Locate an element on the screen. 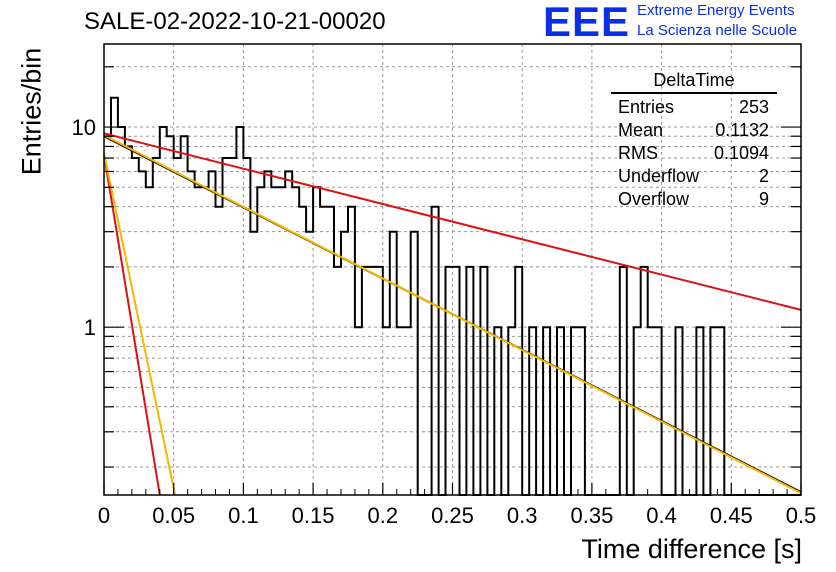 The image size is (836, 572). y-axis-label: Entries/bin is located at coordinates (31, 111).